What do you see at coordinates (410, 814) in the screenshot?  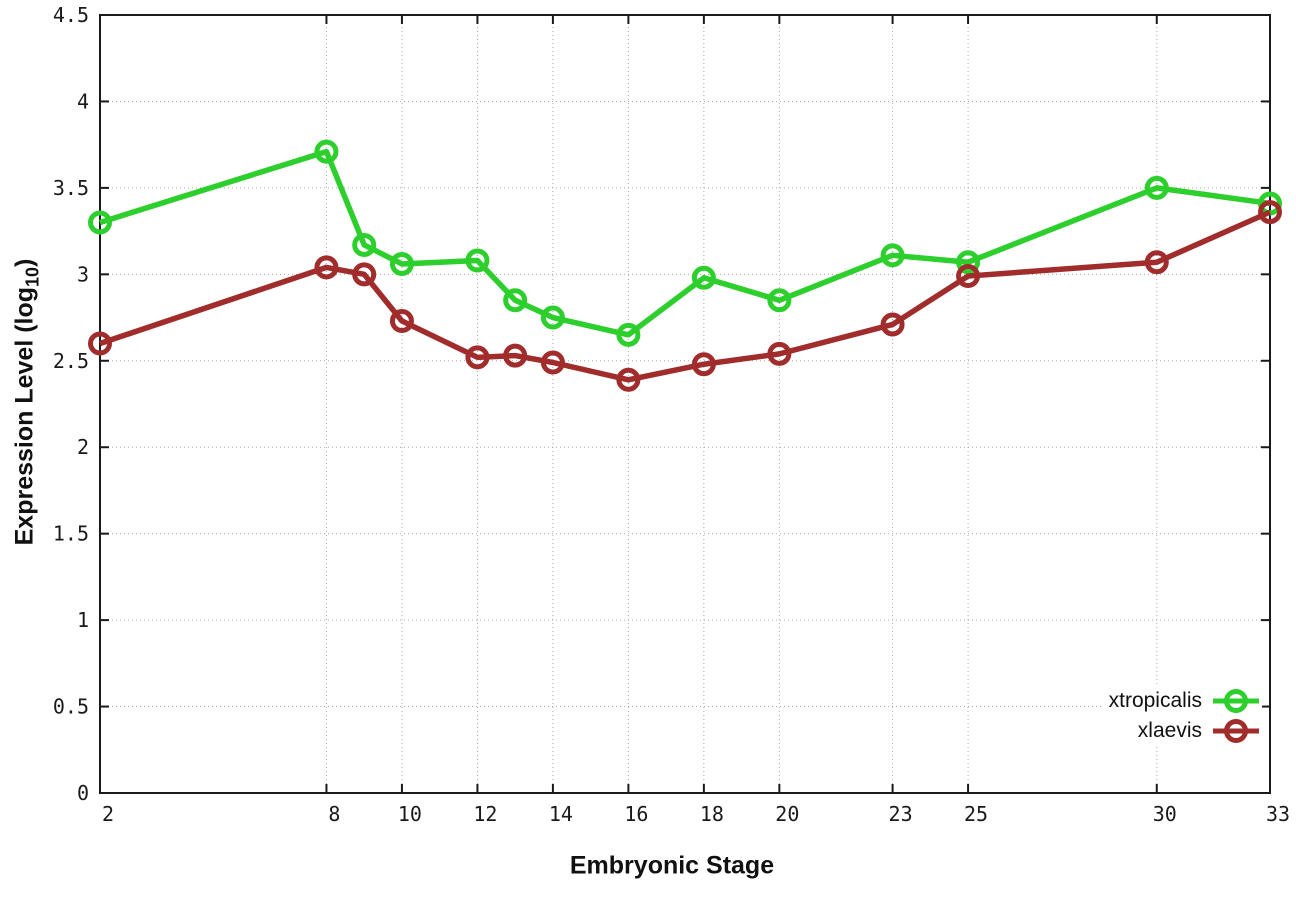 I see `x-tick-label: 10` at bounding box center [410, 814].